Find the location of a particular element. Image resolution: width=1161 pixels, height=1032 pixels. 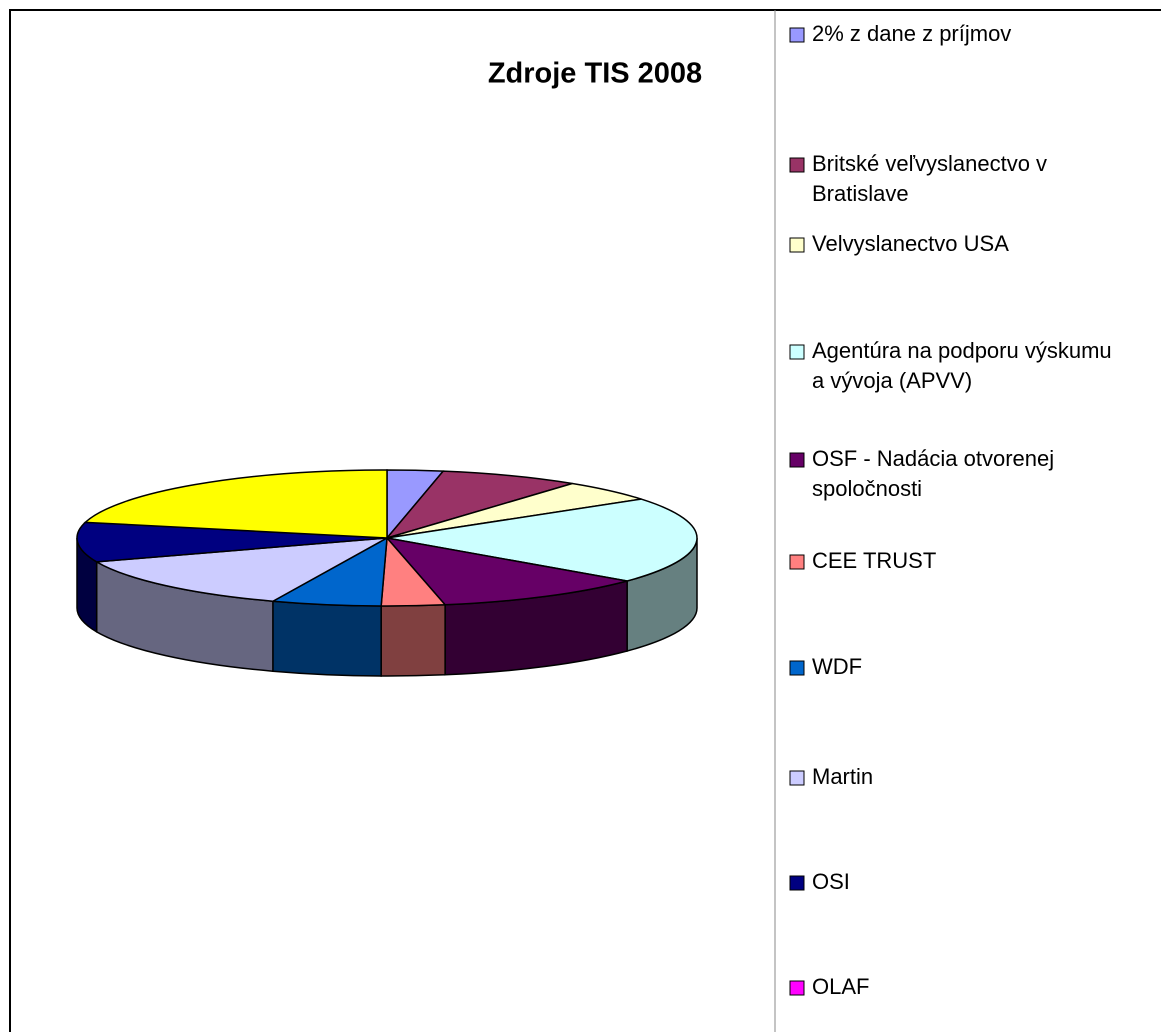

legend-label: OSF - Nadácia otvorenej spoločnosti is located at coordinates (936, 473).